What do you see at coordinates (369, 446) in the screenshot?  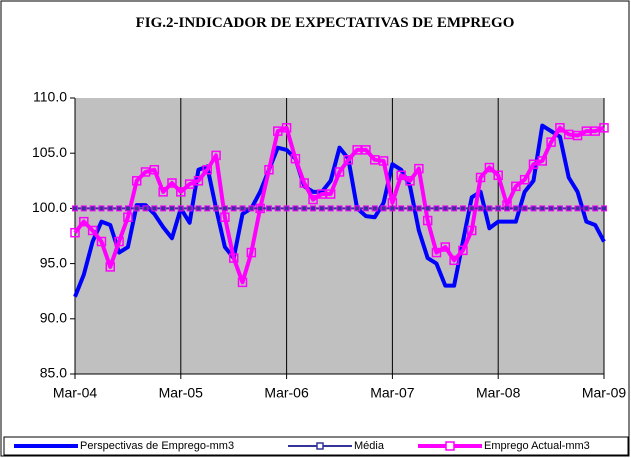 I see `legend-label: Média` at bounding box center [369, 446].